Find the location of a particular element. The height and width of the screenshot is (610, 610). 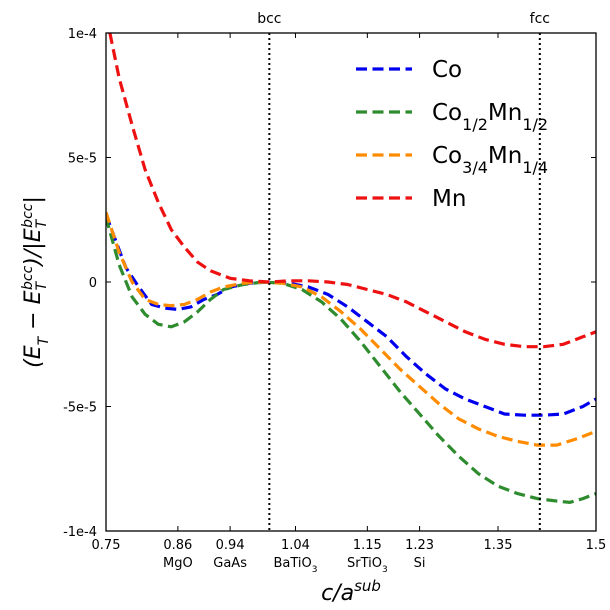

y-tick-label: 5e-5 is located at coordinates (82, 159).